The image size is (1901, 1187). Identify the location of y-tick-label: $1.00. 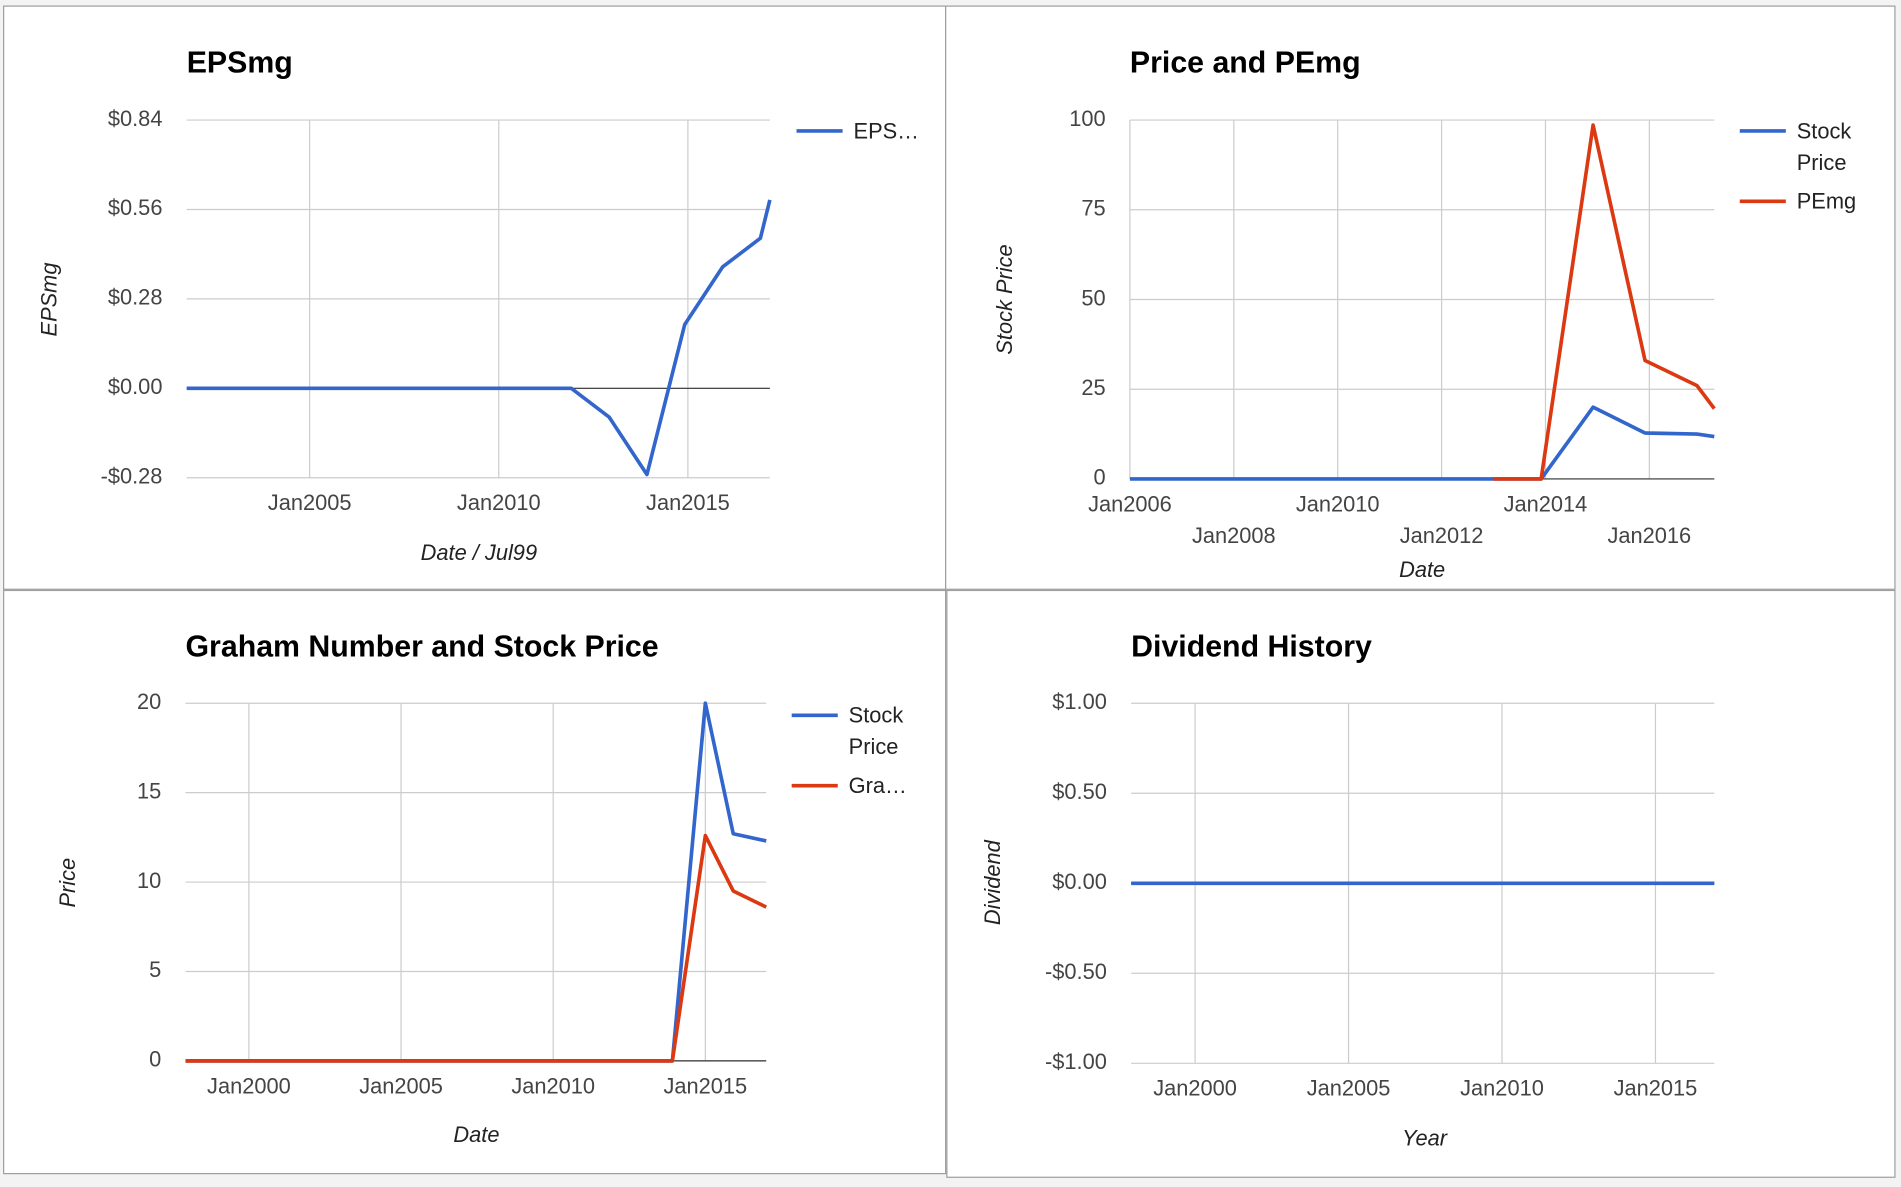
(1079, 701).